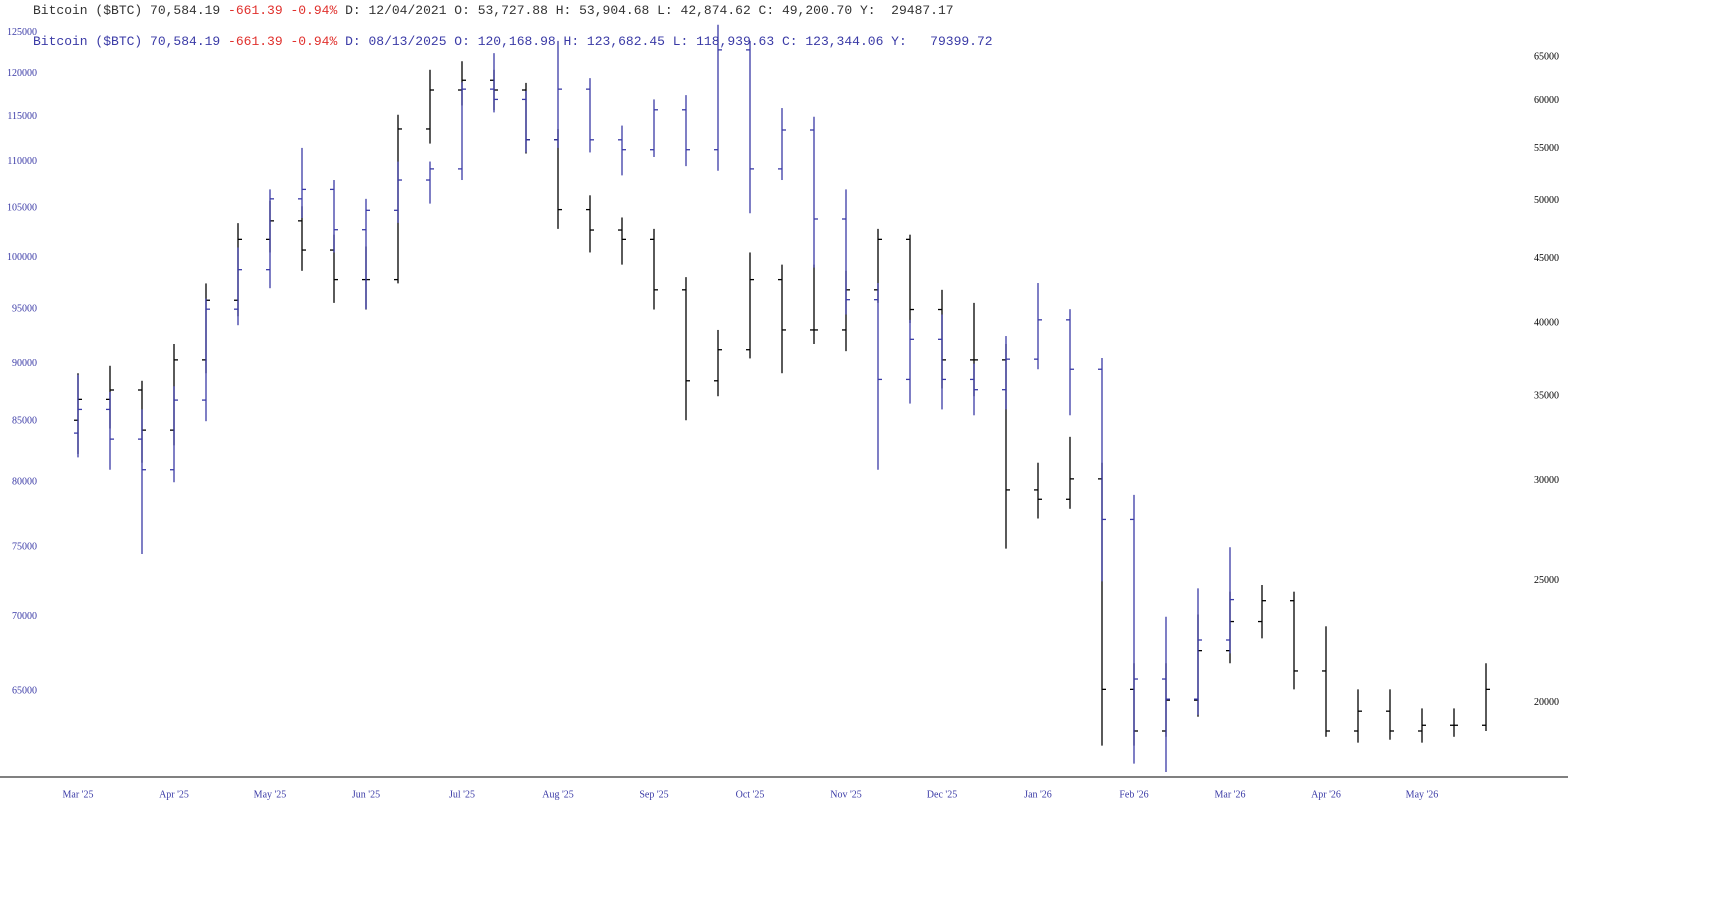 This screenshot has width=1733, height=900. What do you see at coordinates (1038, 794) in the screenshot?
I see `x-tick-label: Jan '26` at bounding box center [1038, 794].